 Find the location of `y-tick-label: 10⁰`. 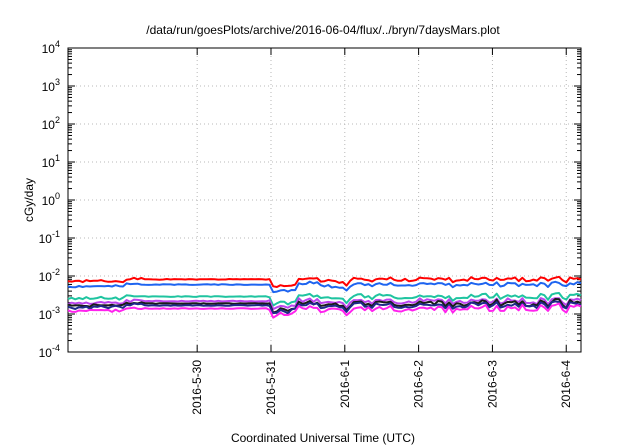

y-tick-label: 10⁰ is located at coordinates (51, 199).